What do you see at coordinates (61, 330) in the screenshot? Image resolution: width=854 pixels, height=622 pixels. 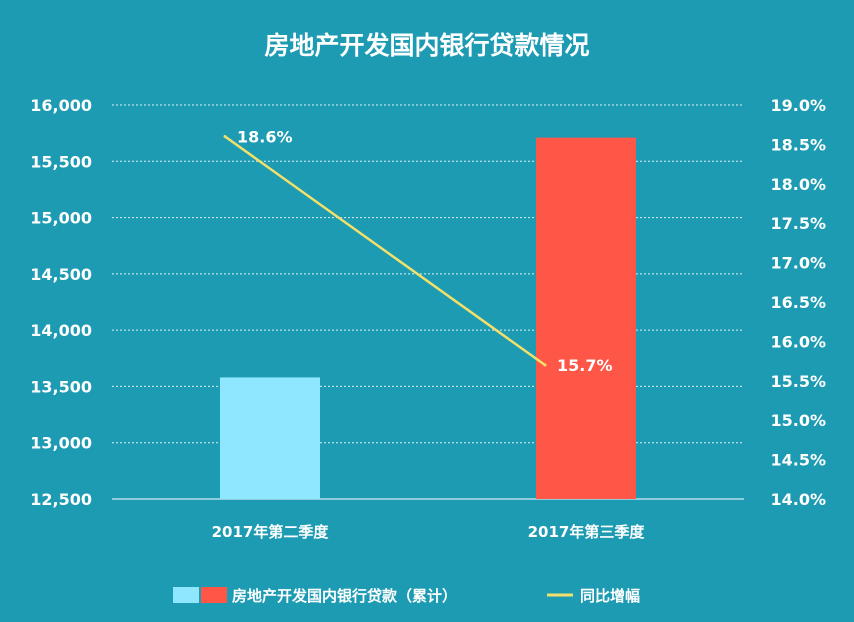 I see `left-axis-tick-label: 14,000` at bounding box center [61, 330].